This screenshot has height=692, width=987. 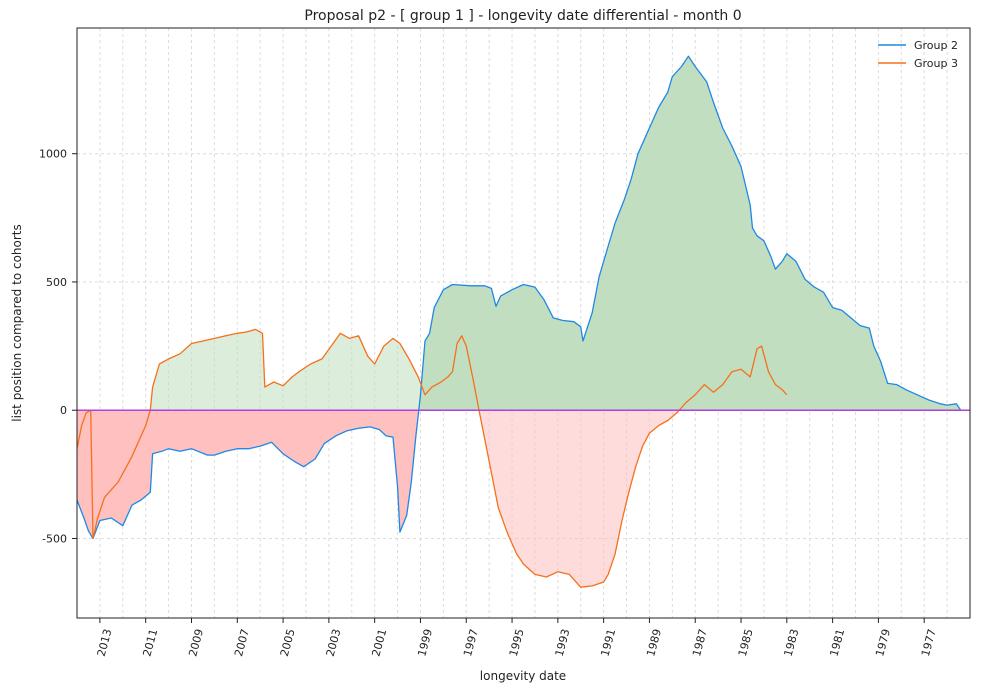 I want to click on legend: Group 2 Group 3, so click(x=918, y=54).